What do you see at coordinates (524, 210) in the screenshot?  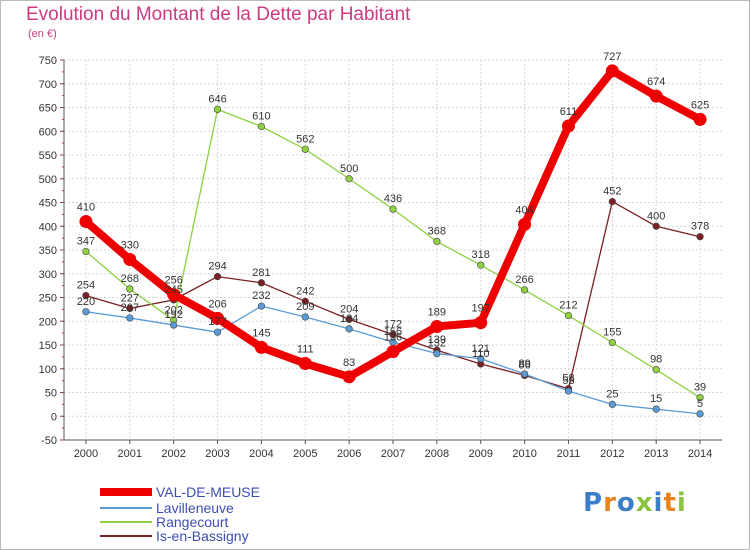 I see `data-label-val-de-meuse: 404` at bounding box center [524, 210].